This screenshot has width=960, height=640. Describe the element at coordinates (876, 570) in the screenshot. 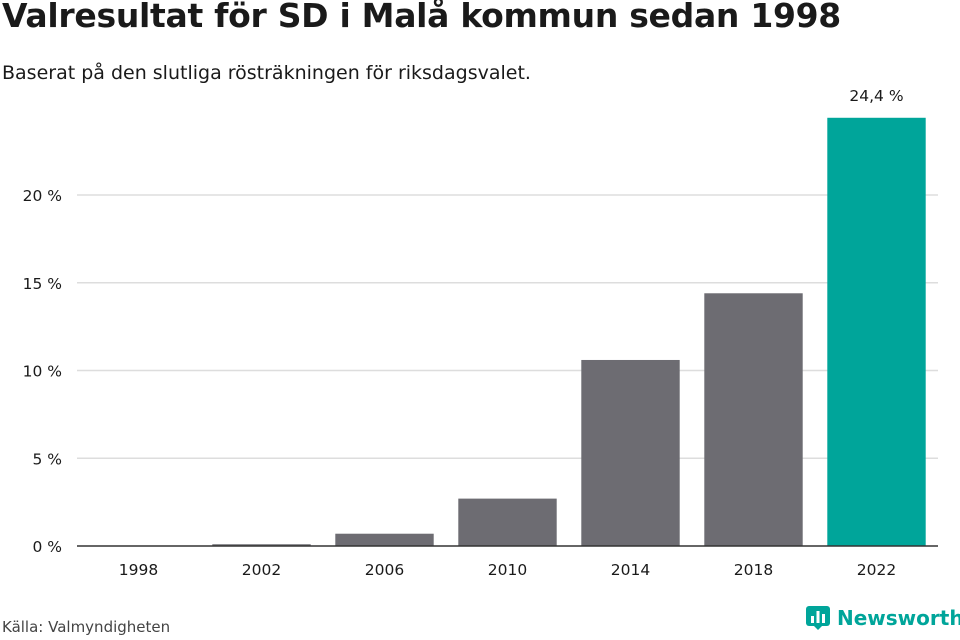

I see `x-tick-label: 2022` at that location.